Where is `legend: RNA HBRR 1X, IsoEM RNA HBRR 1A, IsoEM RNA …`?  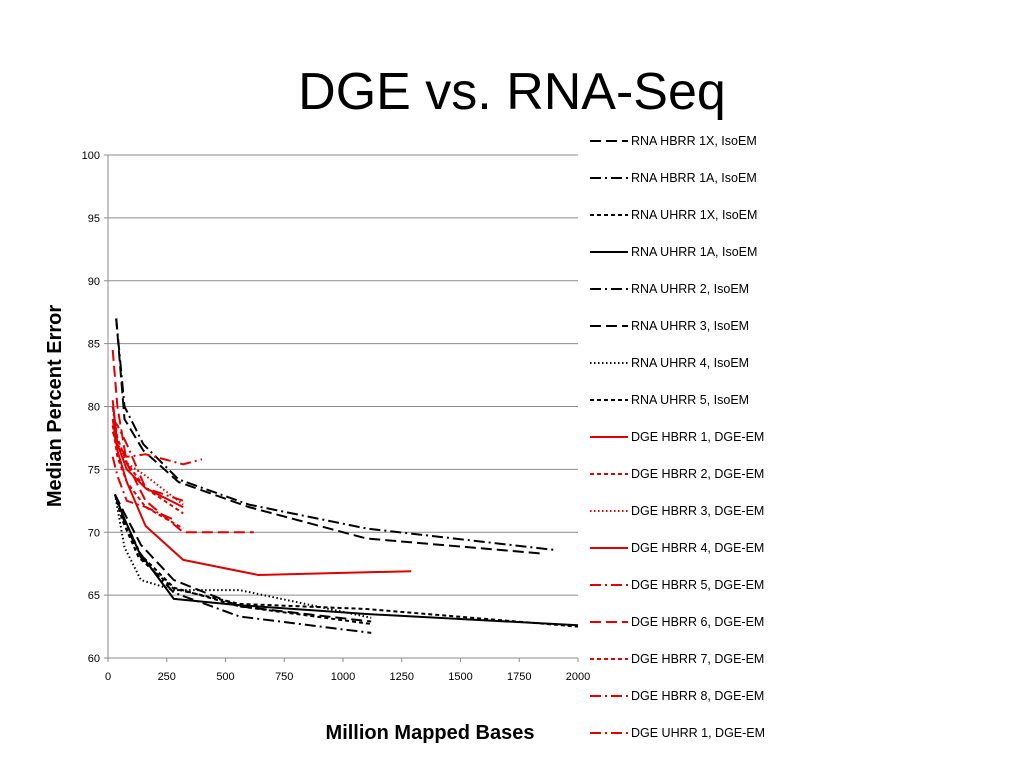 legend: RNA HBRR 1X, IsoEM RNA HBRR 1A, IsoEM RNA … is located at coordinates (677, 437).